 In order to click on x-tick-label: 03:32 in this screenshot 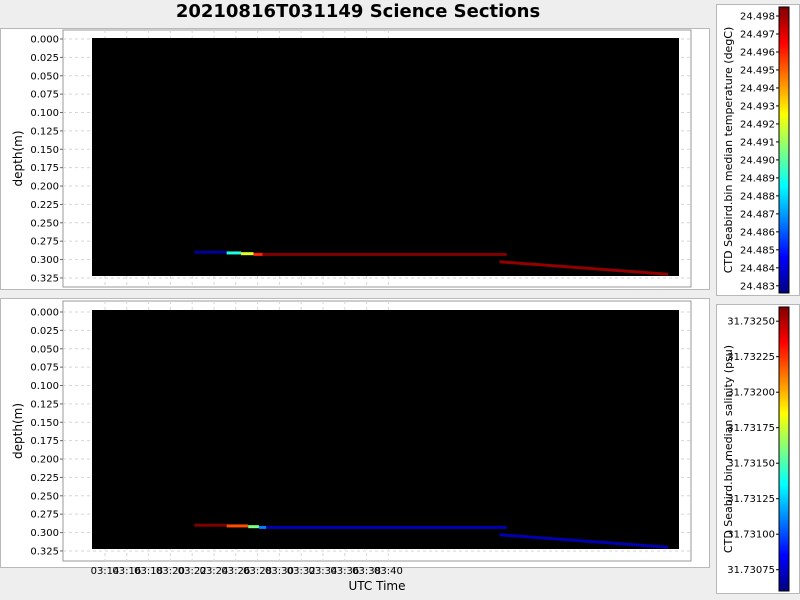, I will do `click(301, 571)`.